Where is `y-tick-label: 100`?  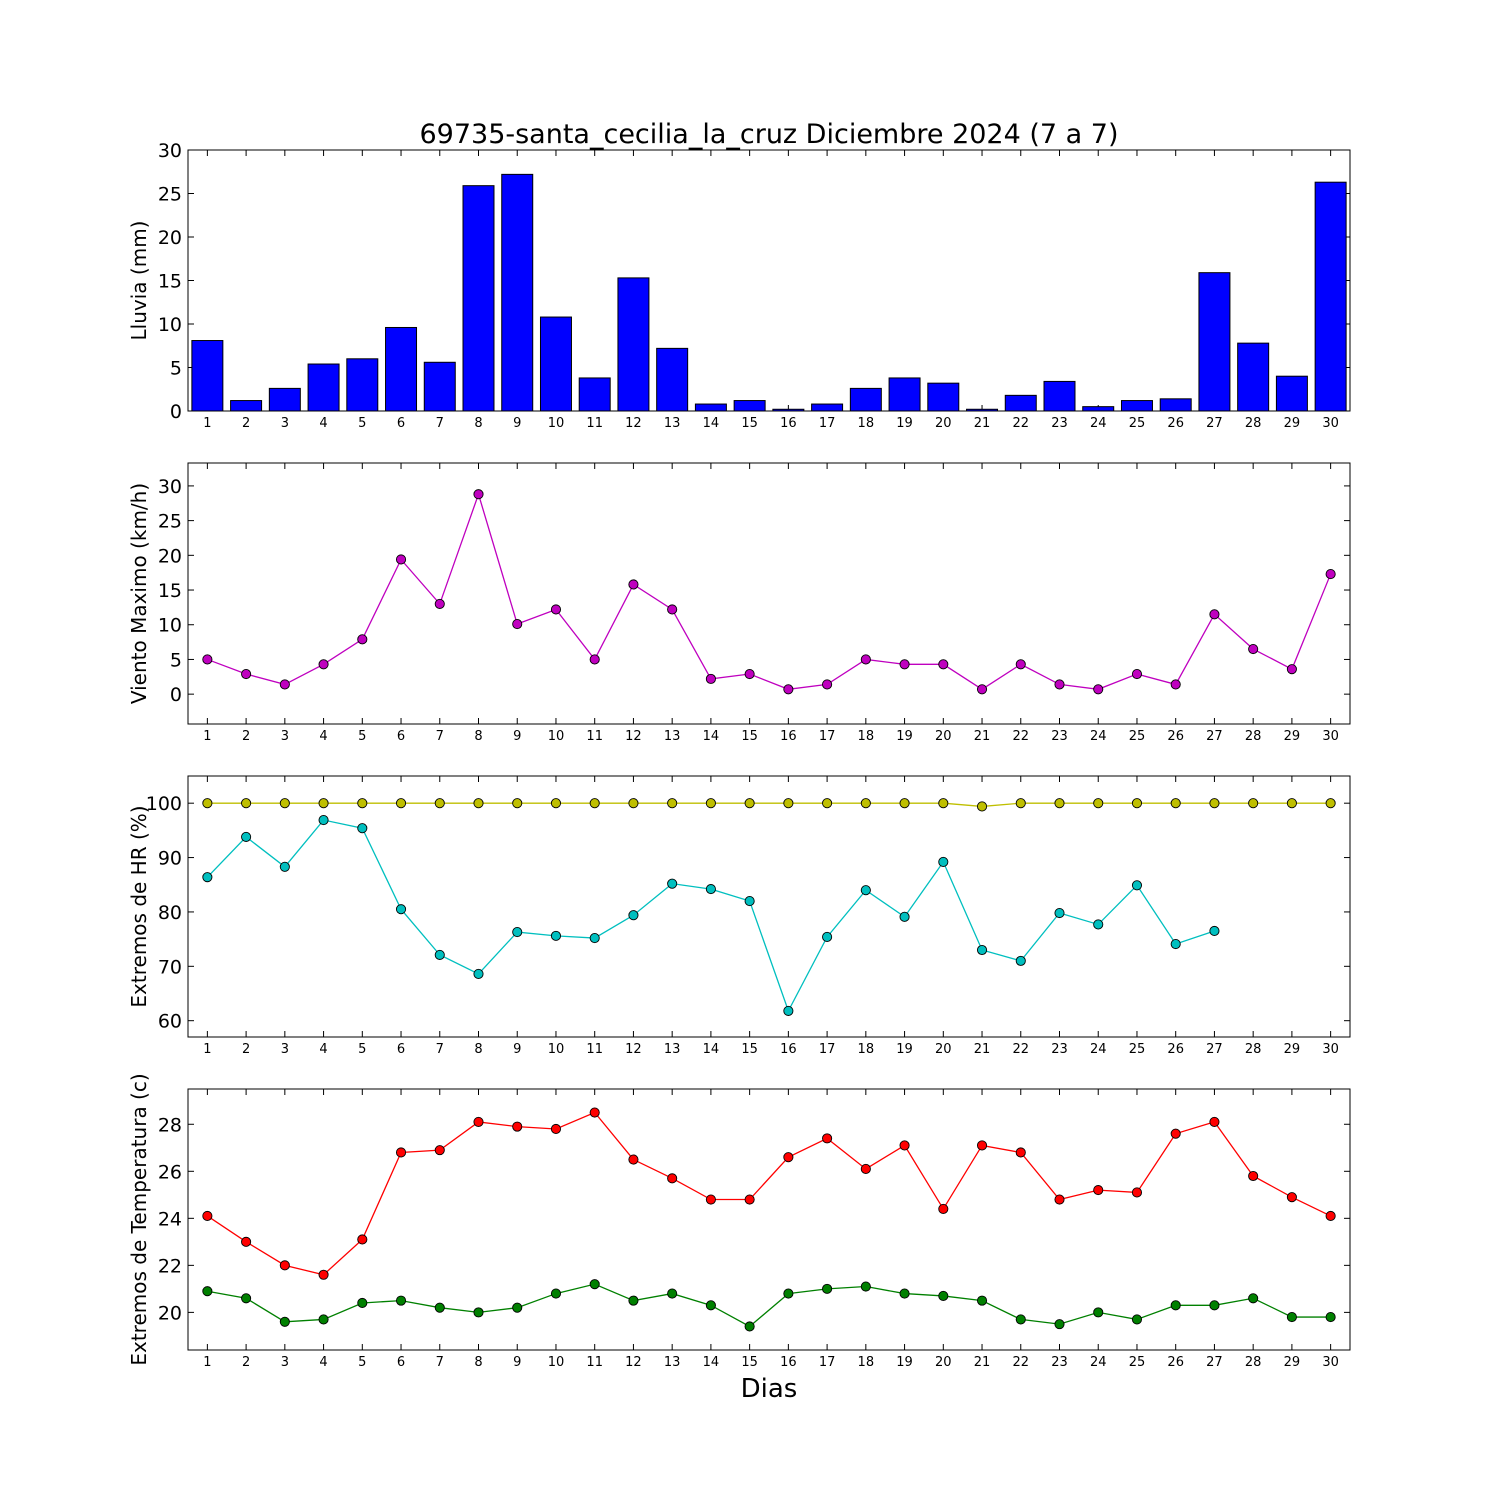
y-tick-label: 100 is located at coordinates (164, 804).